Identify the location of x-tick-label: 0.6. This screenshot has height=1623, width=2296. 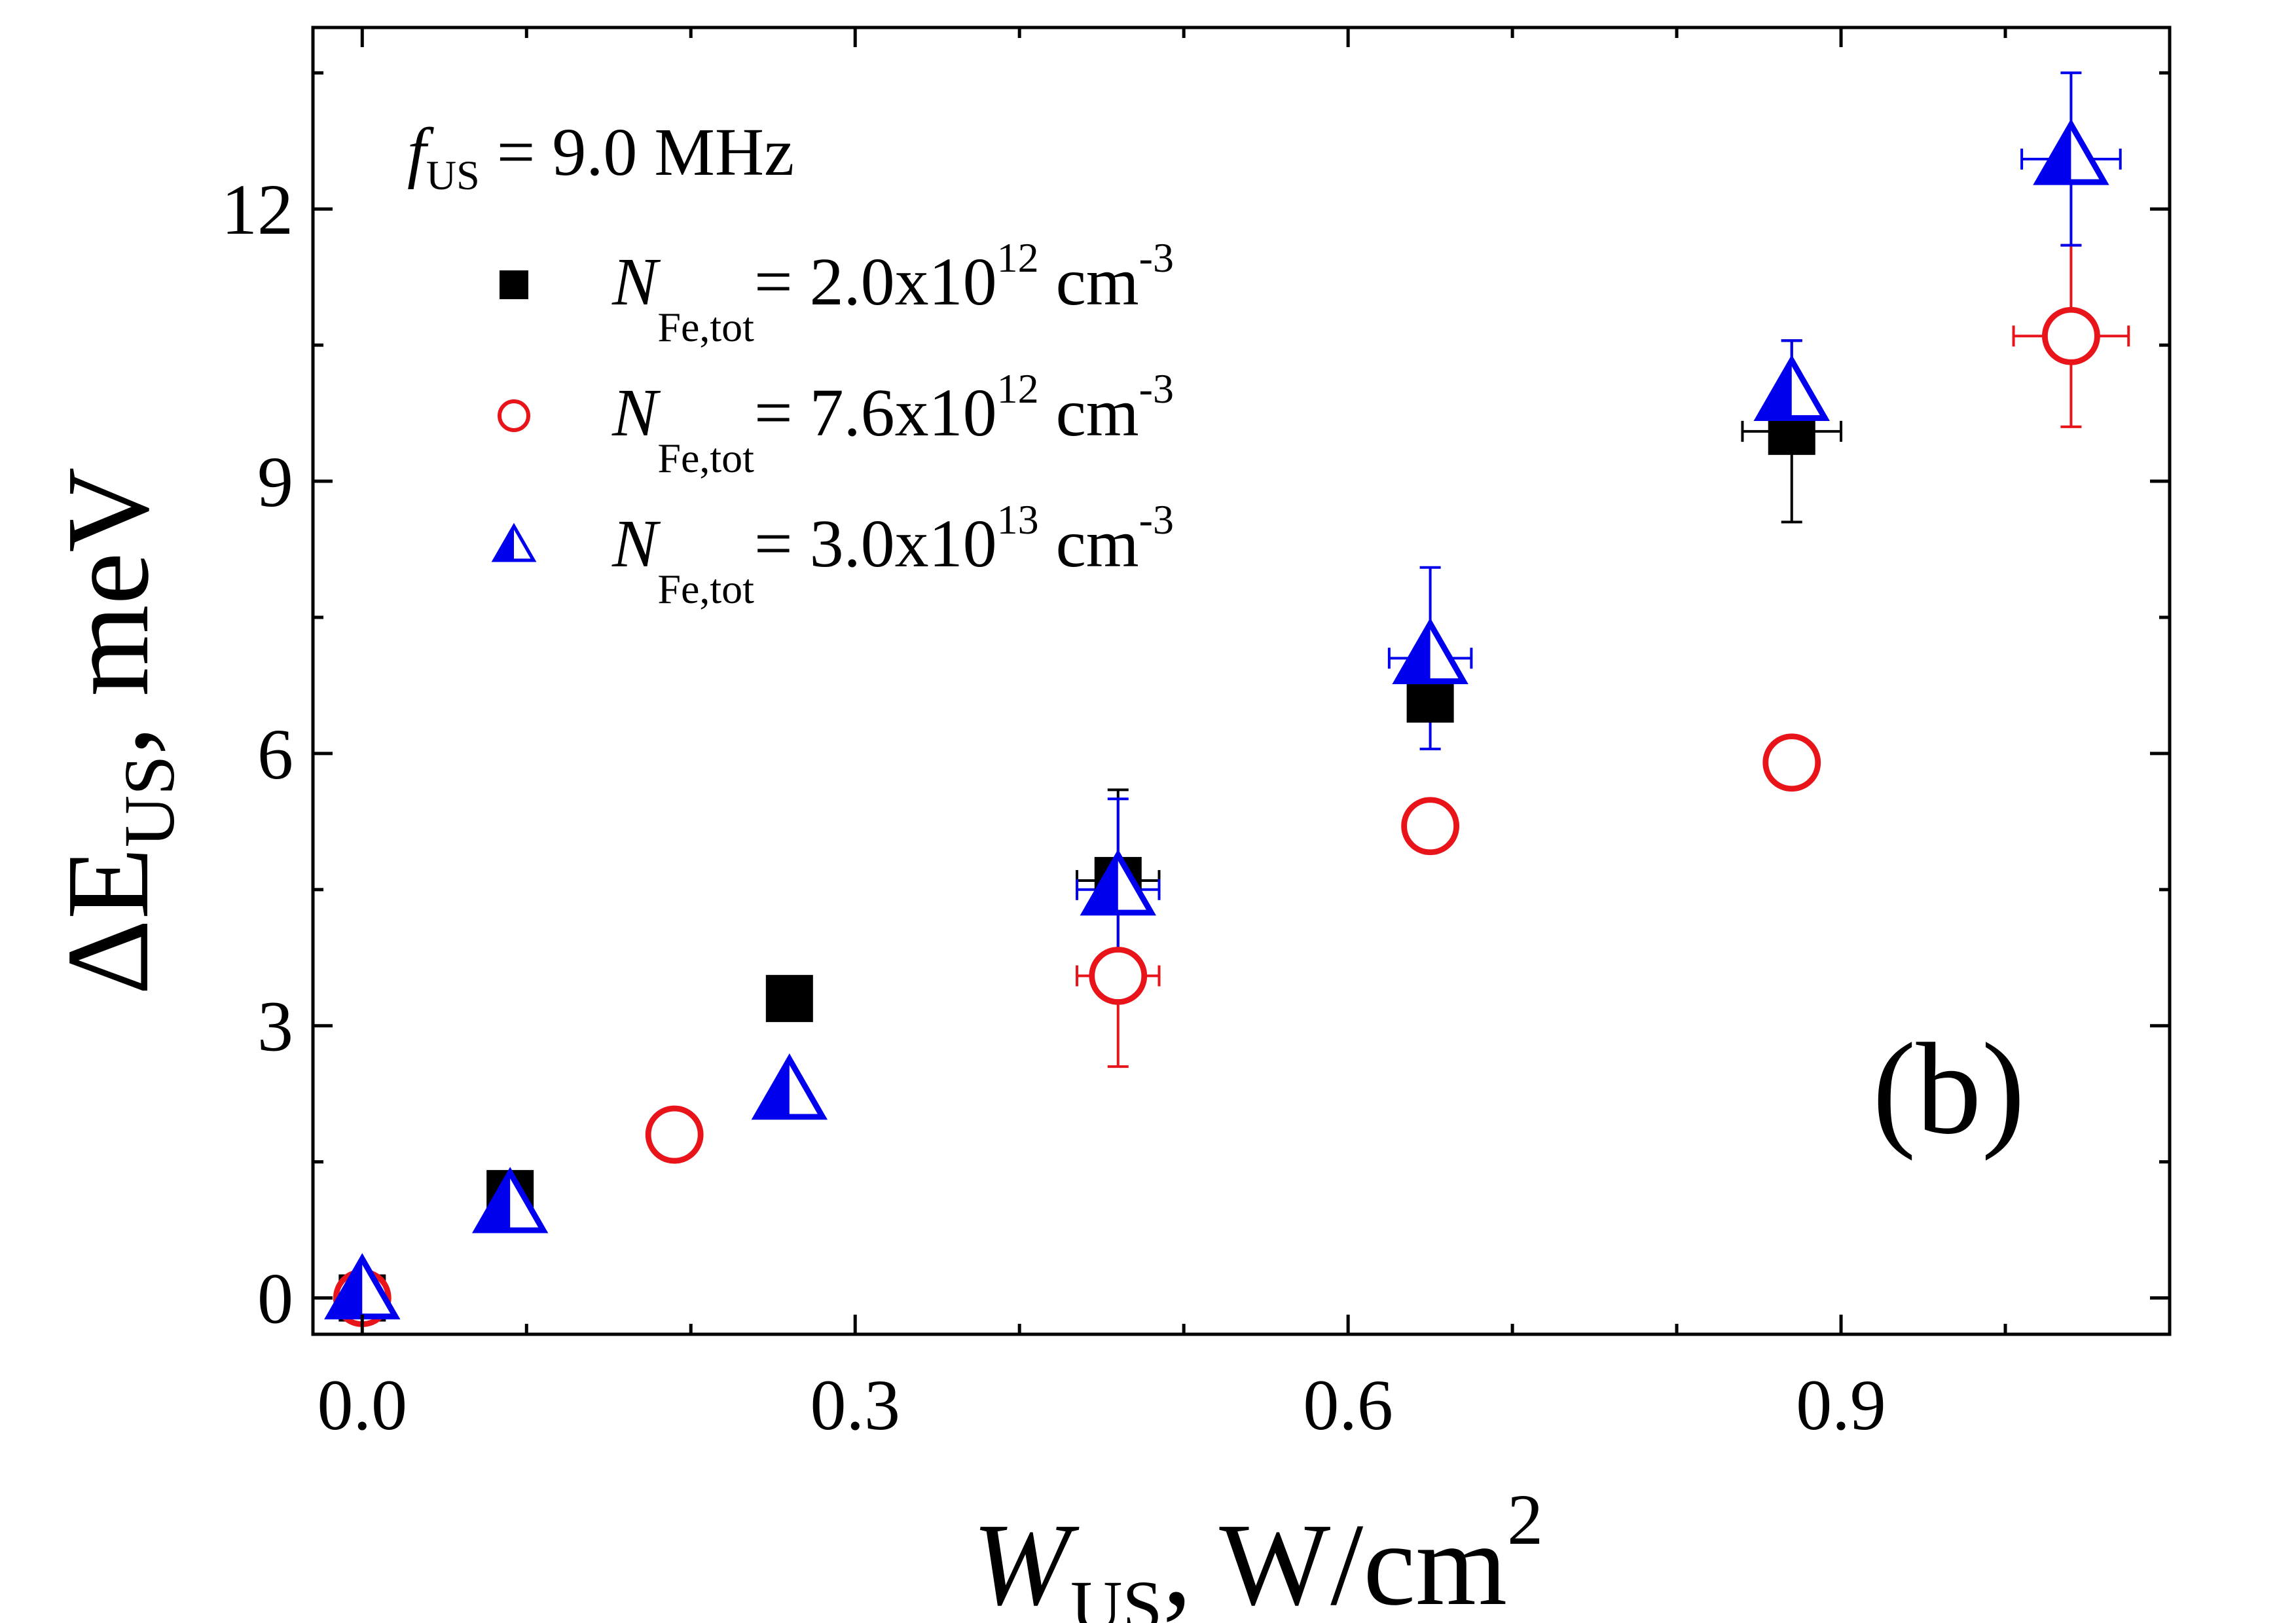
(1348, 1405).